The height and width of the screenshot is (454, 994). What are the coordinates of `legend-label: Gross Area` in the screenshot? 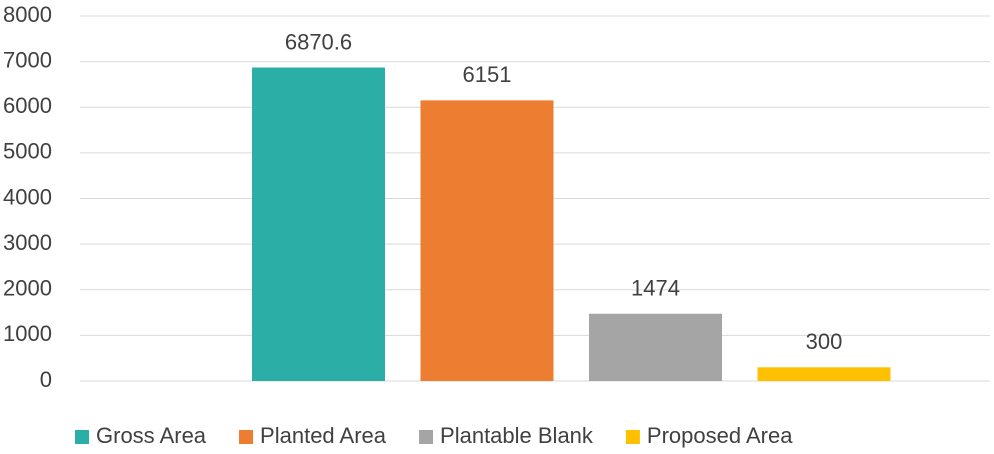 It's located at (151, 435).